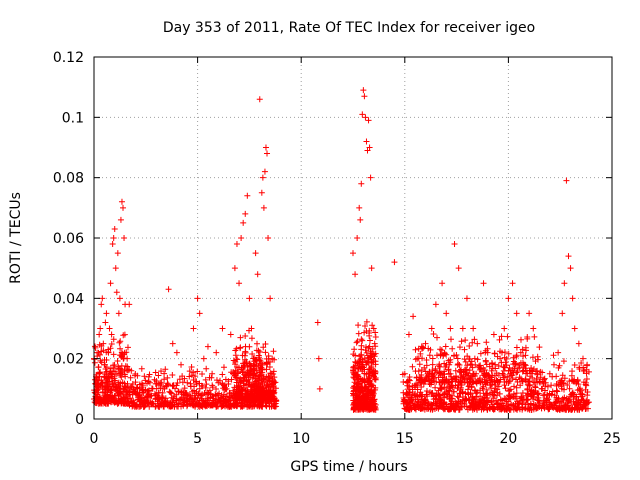 The image size is (640, 480). Describe the element at coordinates (301, 439) in the screenshot. I see `x-tick-label: 10` at that location.